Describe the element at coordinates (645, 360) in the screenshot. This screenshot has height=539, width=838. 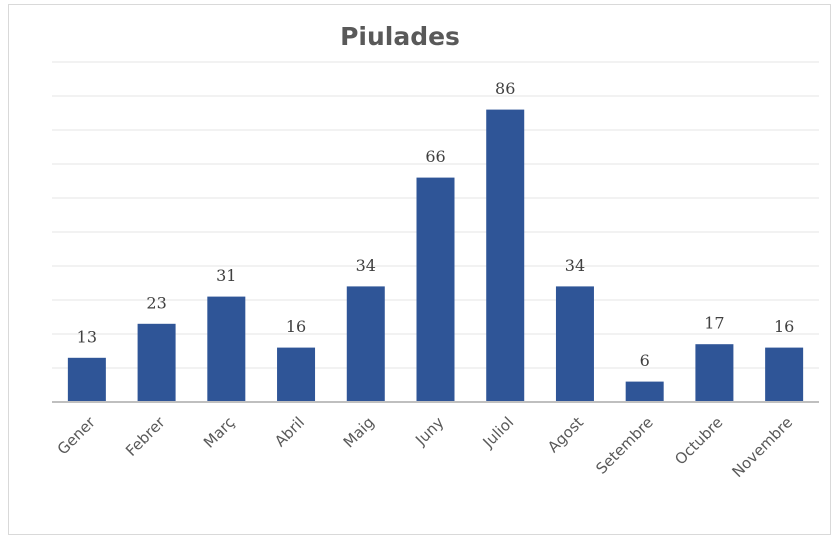
I see `data-label: 6` at that location.